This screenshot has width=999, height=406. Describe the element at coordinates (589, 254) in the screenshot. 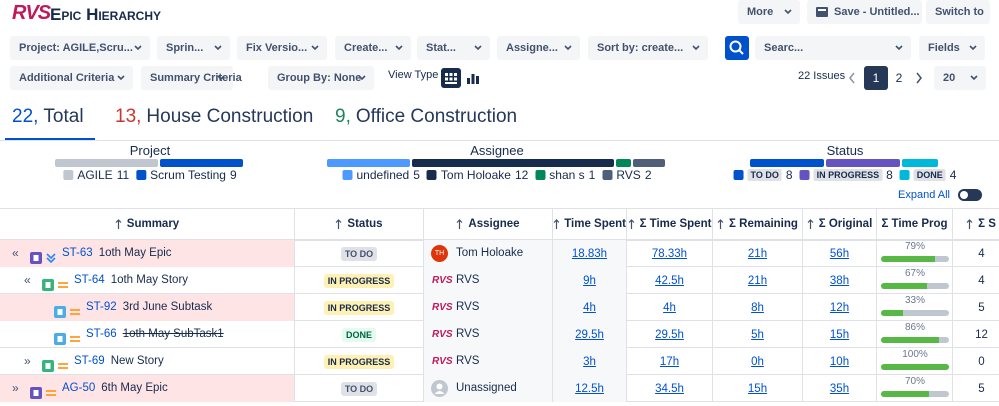

I see `time-link: 18.83h` at that location.